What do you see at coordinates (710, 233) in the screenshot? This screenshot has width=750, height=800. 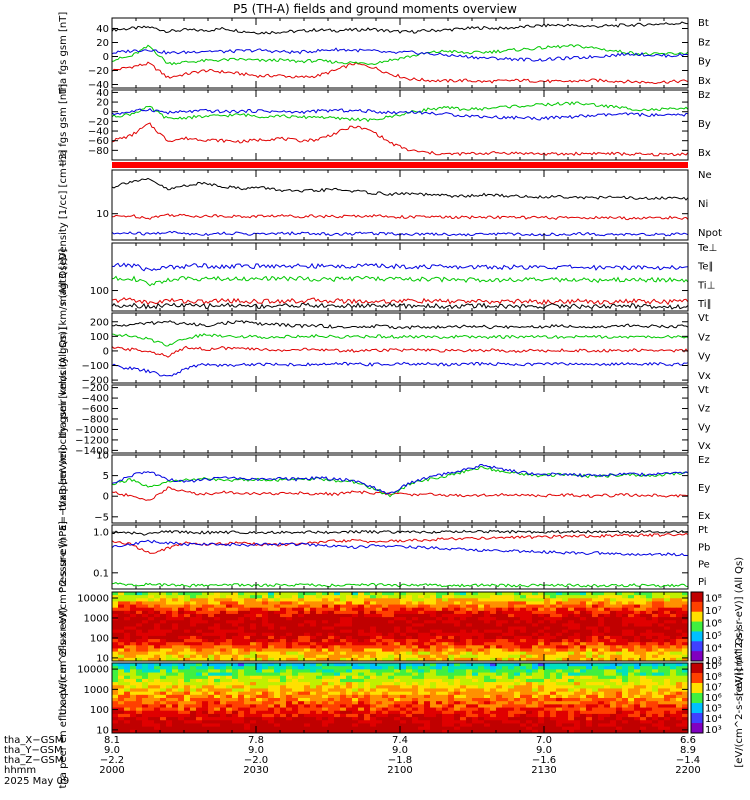 I see `legend-Npot: Npot` at bounding box center [710, 233].